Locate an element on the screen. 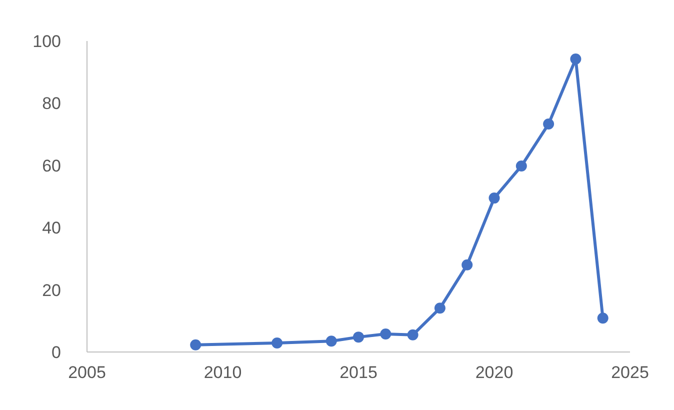  x-tick-label: 2015 is located at coordinates (359, 372).